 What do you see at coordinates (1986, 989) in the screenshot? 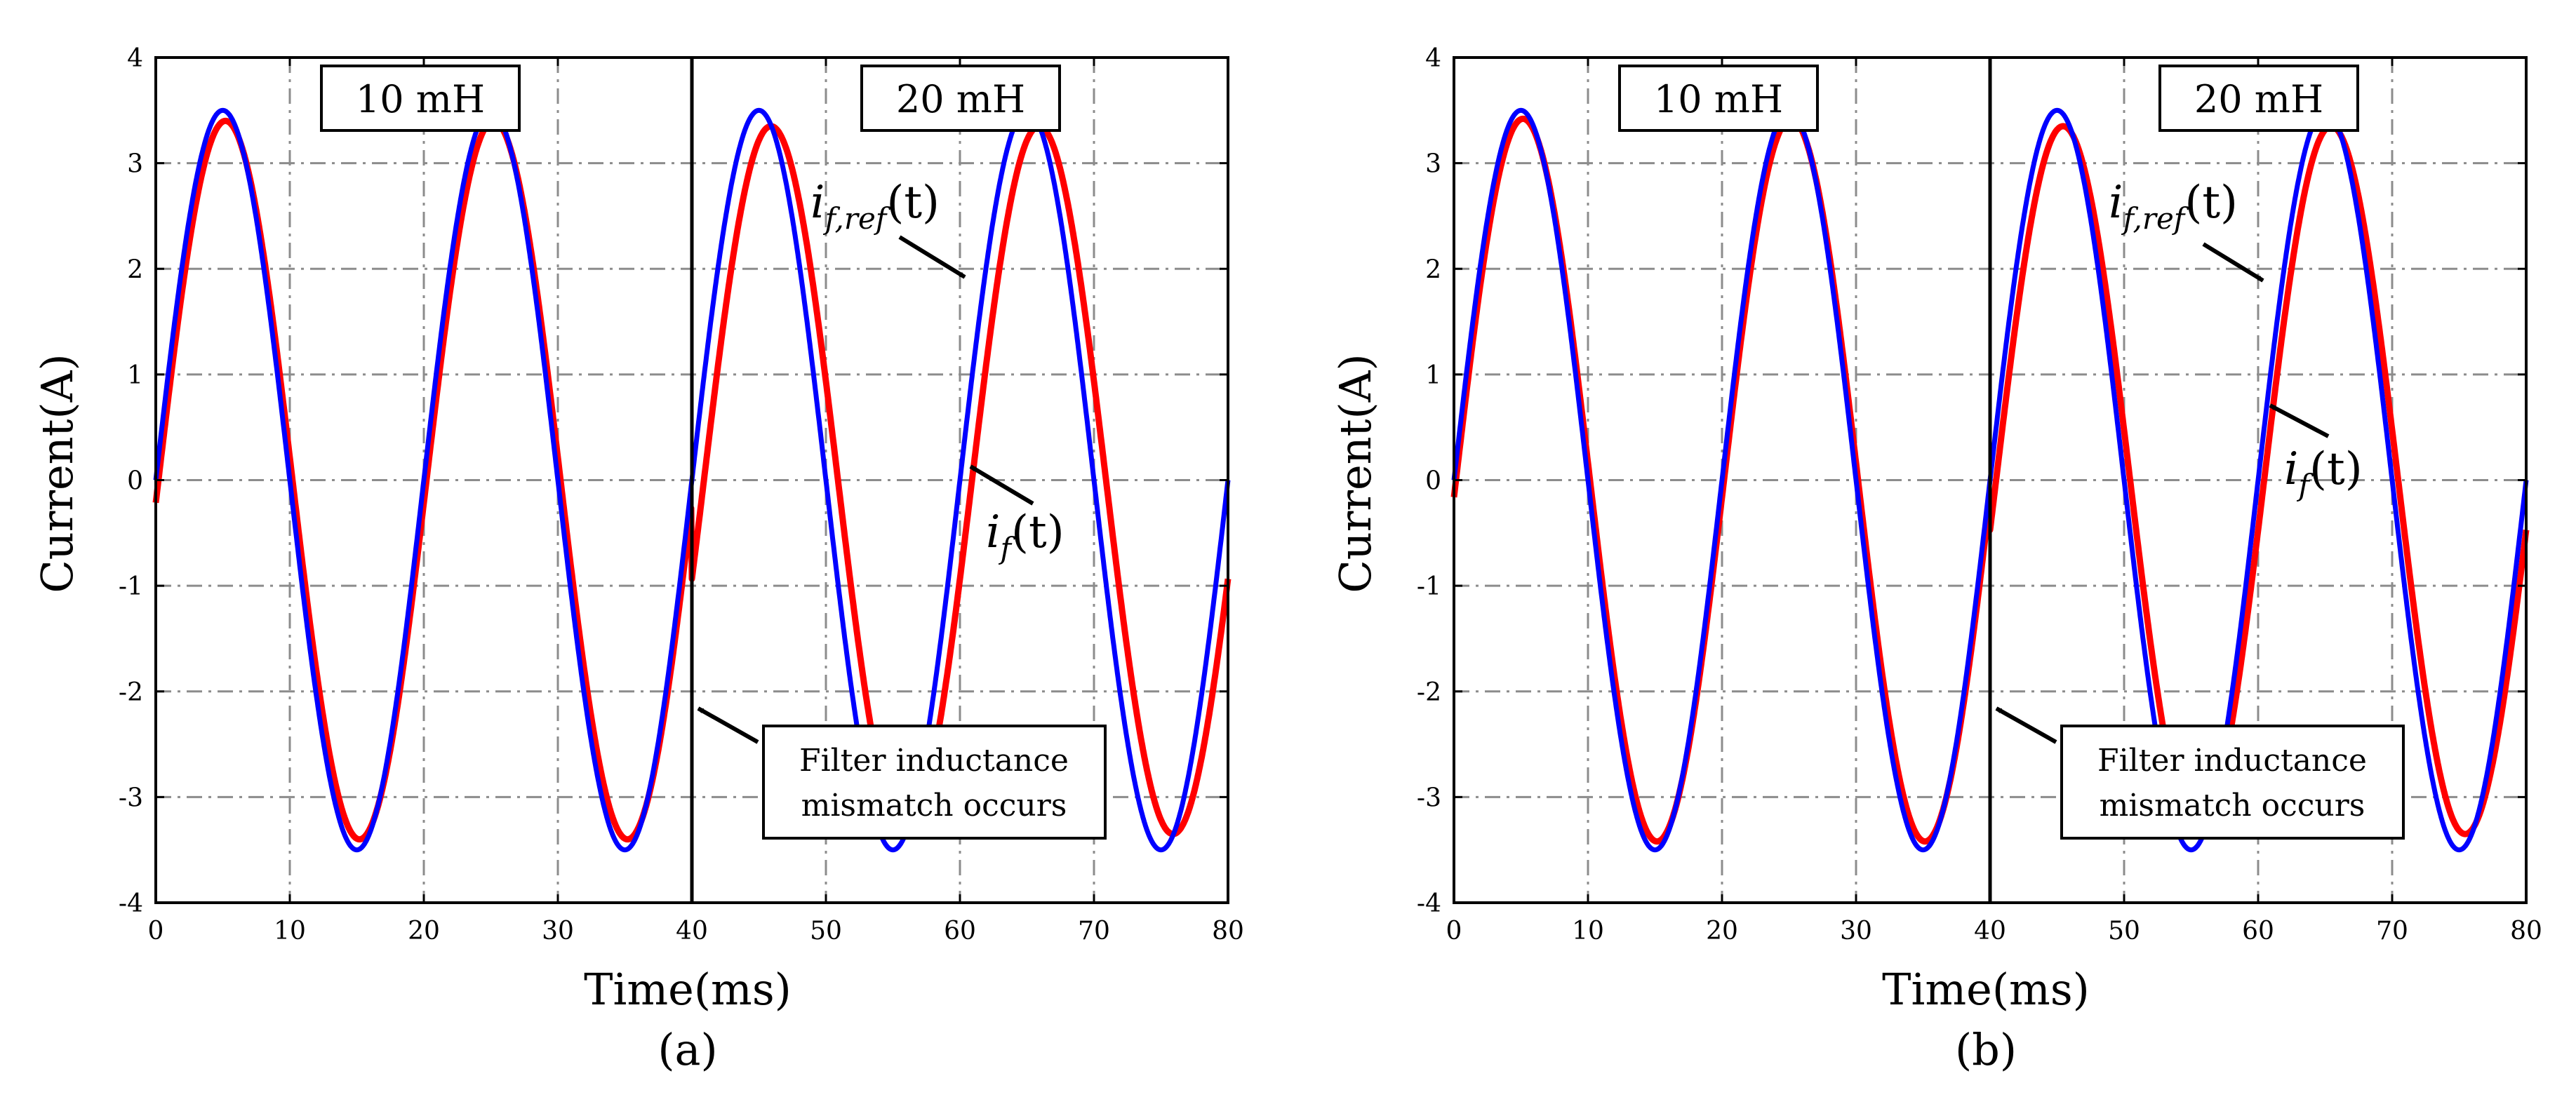
I see `x-axis-label-b: Time(ms)` at bounding box center [1986, 989].